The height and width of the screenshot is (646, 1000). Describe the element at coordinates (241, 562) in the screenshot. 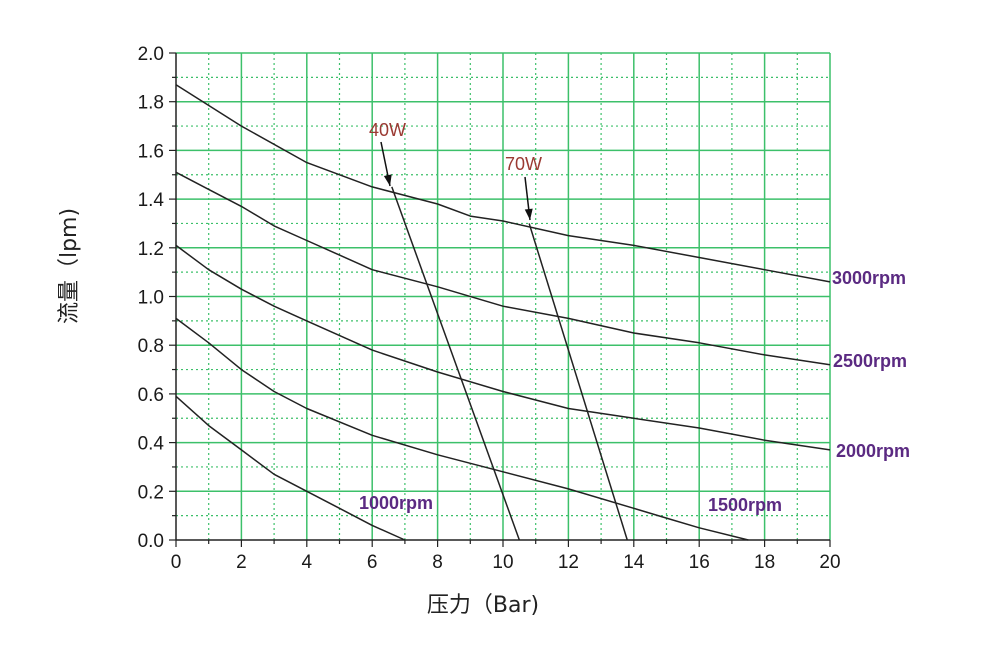

I see `x-tick-label: 2` at that location.